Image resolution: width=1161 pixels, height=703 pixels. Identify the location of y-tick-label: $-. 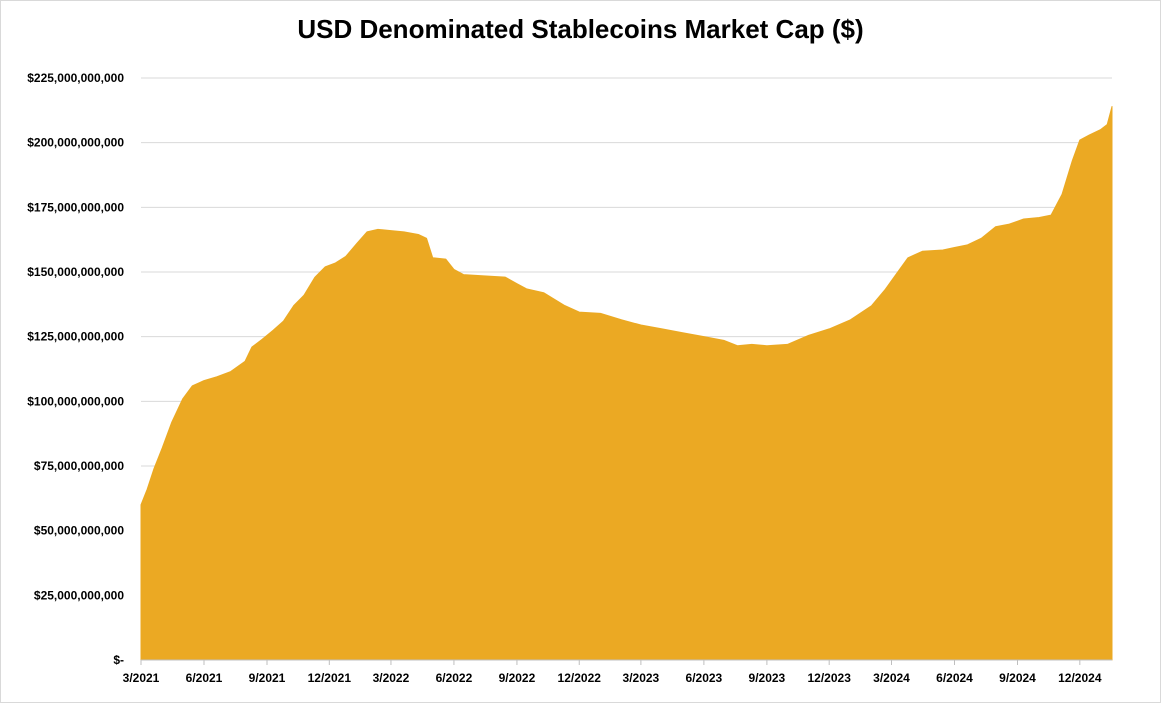
(118, 660).